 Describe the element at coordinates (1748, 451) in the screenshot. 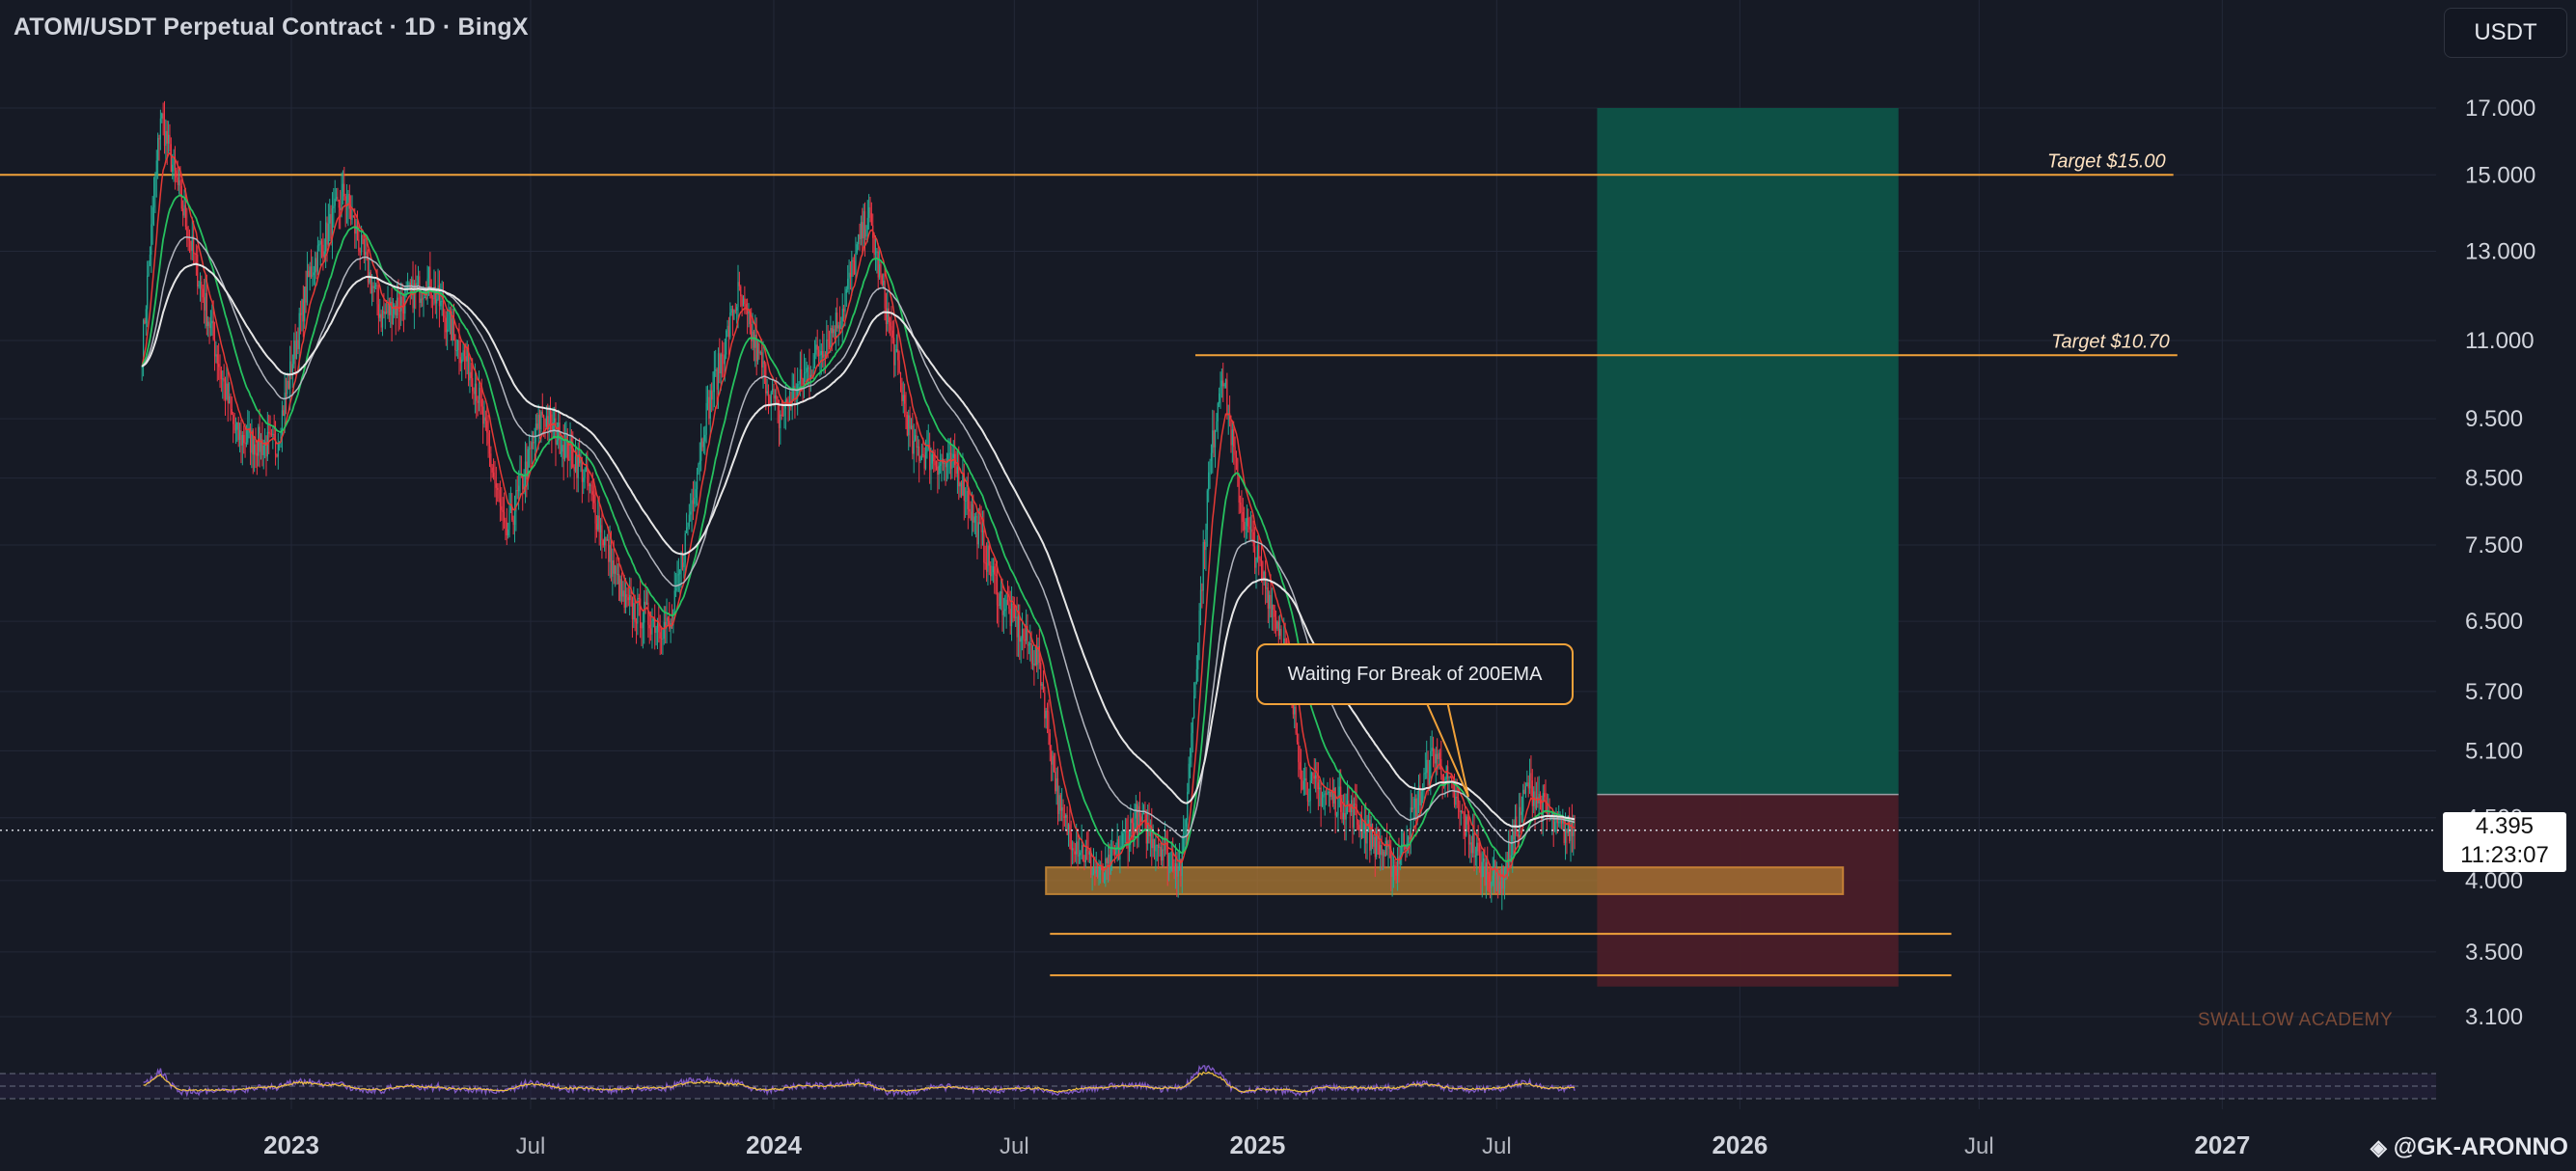

I see `target-zone` at that location.